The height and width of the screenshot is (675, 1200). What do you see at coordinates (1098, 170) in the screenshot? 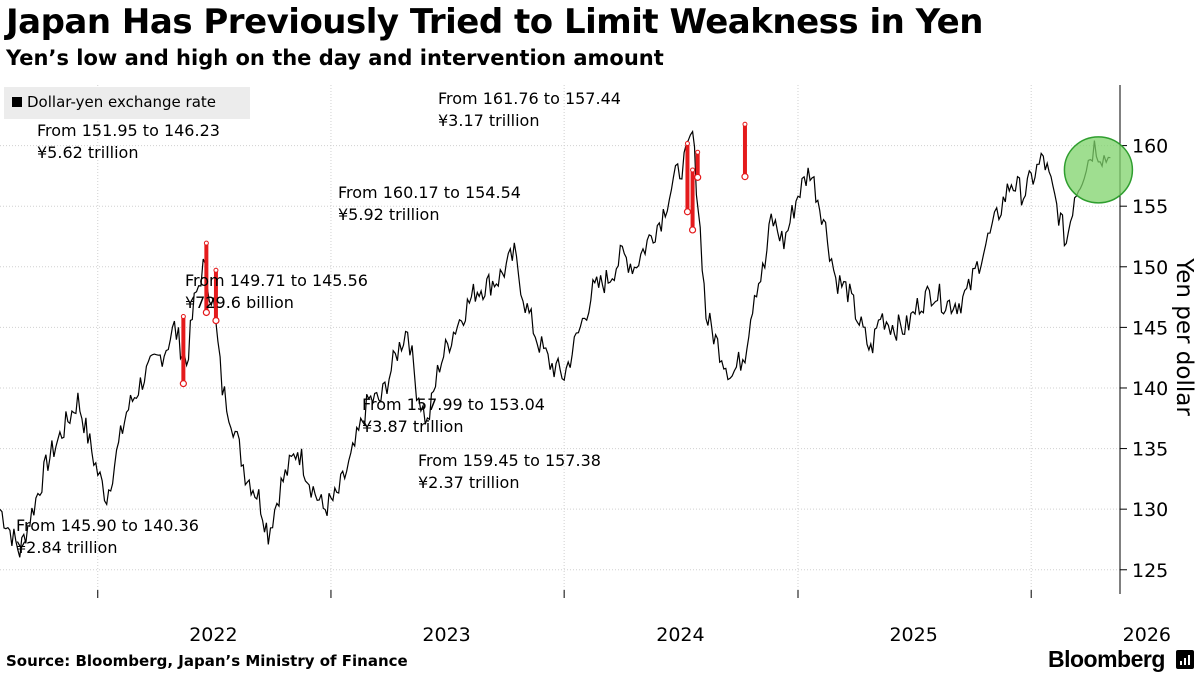
I see `latest-highlight-circle` at bounding box center [1098, 170].